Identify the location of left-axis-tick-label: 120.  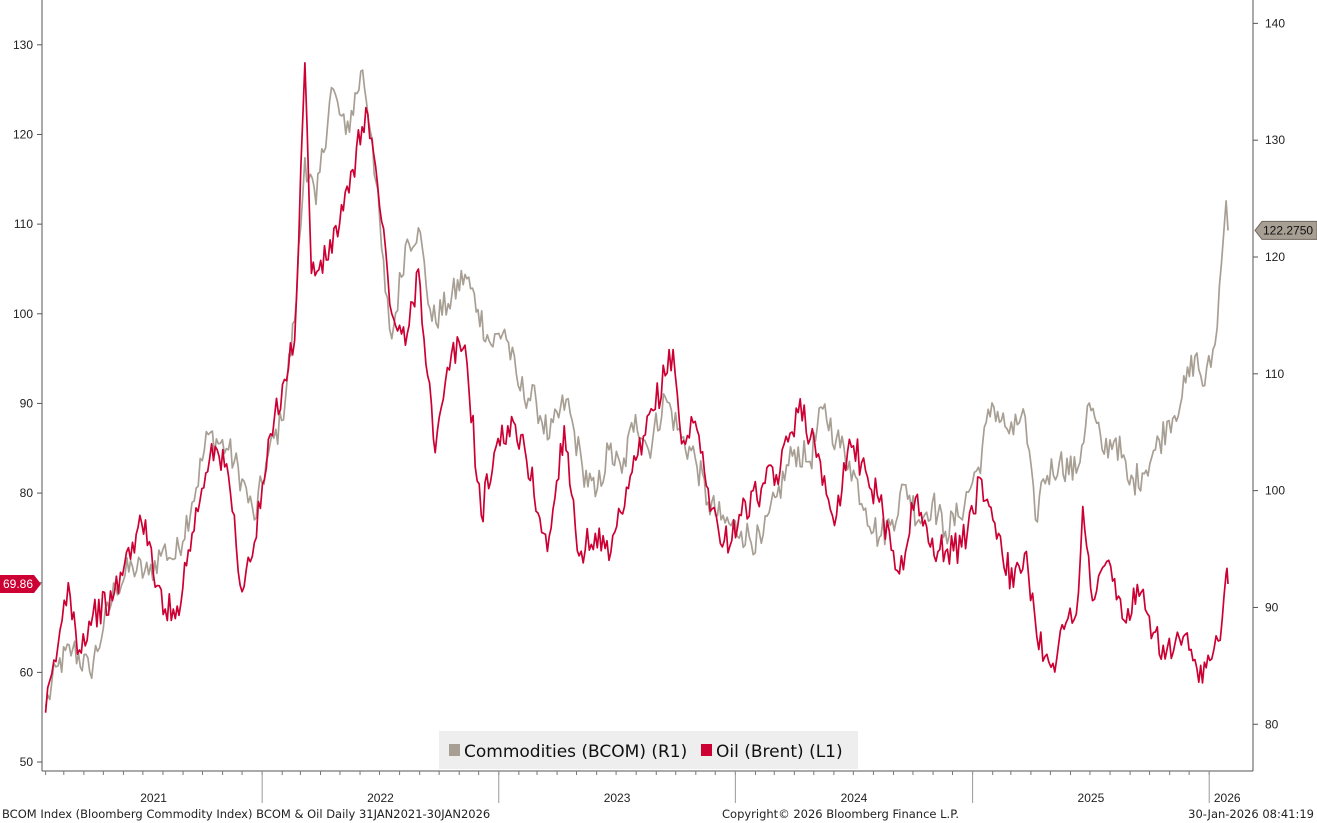
(23, 134).